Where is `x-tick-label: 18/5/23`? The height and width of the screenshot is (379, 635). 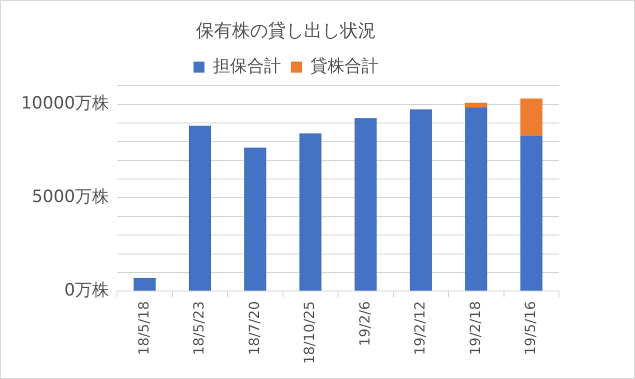 x-tick-label: 18/5/23 is located at coordinates (200, 328).